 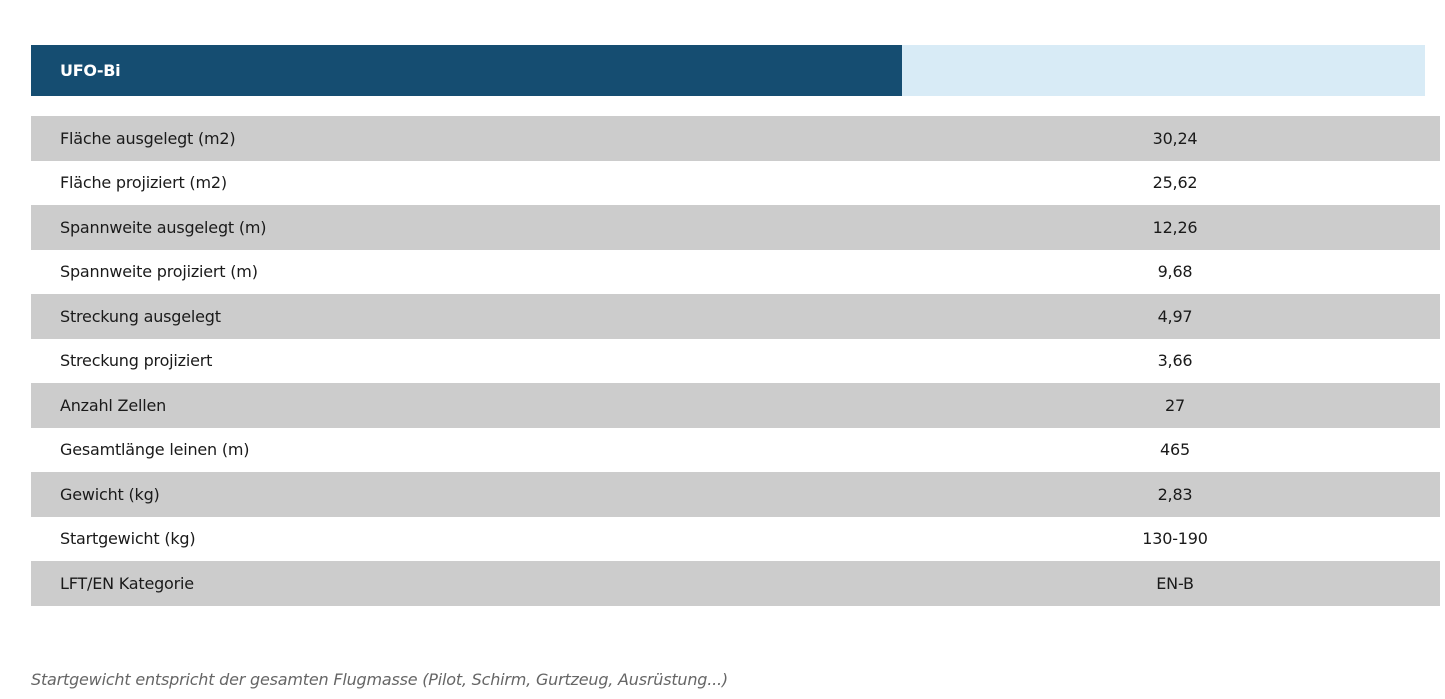 I want to click on spec-label: Streckung projiziert, so click(x=136, y=361).